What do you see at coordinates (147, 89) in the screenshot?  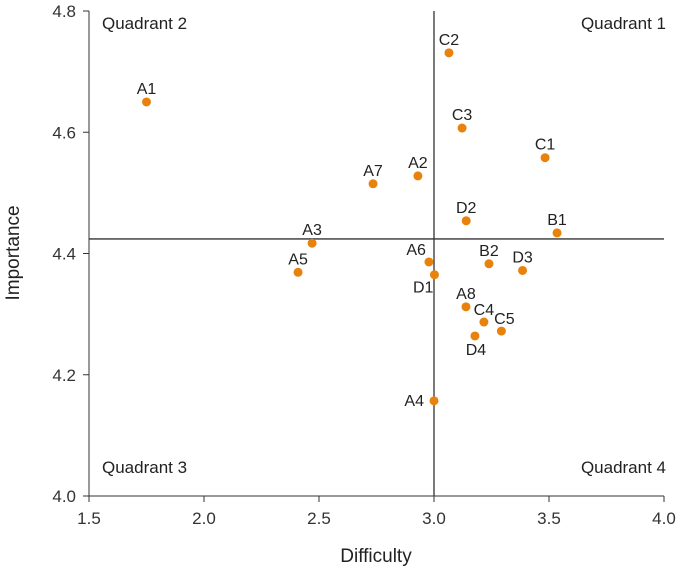 I see `point-label-a1: A1` at bounding box center [147, 89].